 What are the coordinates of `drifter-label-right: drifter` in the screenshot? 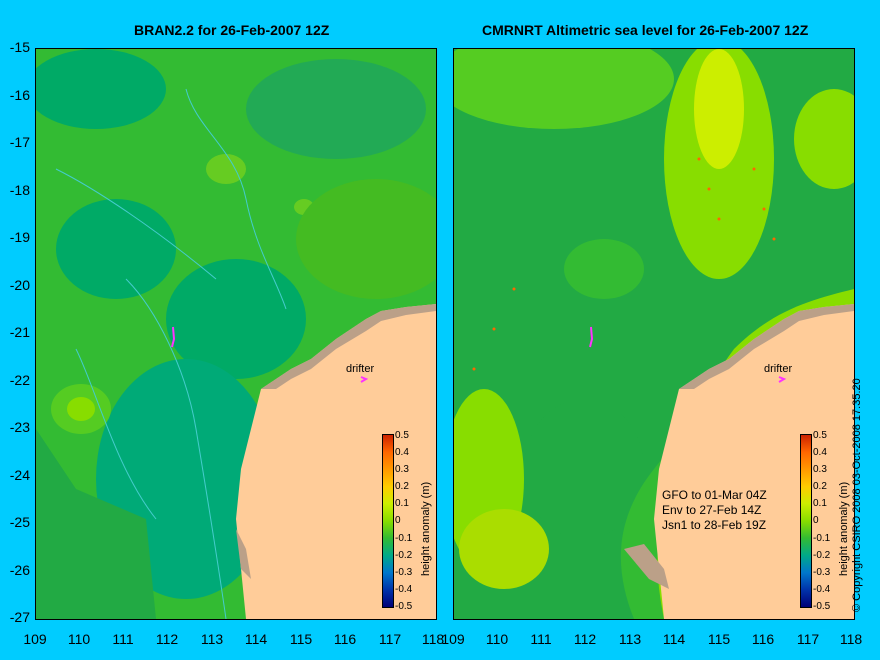 It's located at (778, 369).